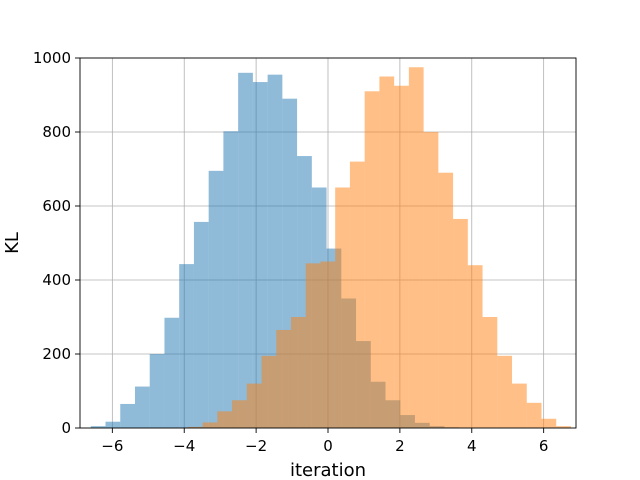 This screenshot has height=480, width=640. Describe the element at coordinates (66, 428) in the screenshot. I see `y-tick-label: 0` at that location.